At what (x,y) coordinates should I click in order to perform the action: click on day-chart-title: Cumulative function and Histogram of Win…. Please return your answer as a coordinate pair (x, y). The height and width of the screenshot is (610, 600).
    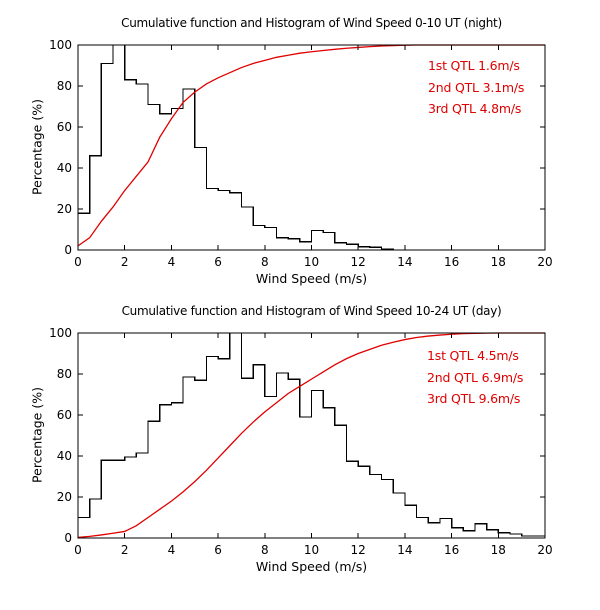
    Looking at the image, I should click on (311, 311).